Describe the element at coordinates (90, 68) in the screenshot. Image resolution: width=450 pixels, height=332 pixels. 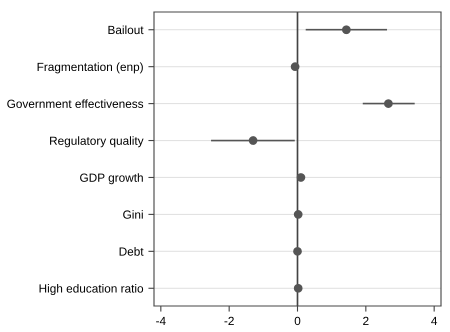
I see `y-tick-label: Fragmentation (enp)` at that location.